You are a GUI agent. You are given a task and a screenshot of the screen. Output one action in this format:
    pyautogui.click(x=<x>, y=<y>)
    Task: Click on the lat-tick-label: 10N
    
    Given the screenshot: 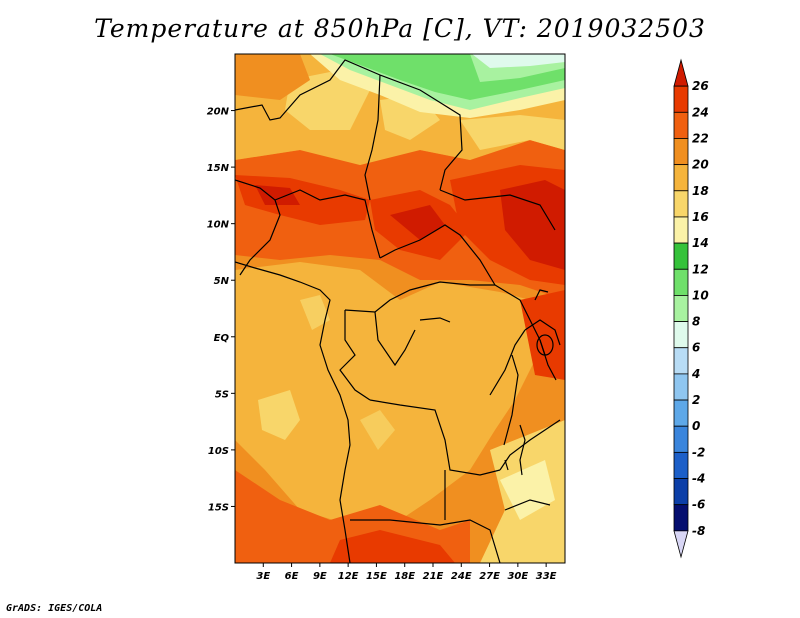 What is the action you would take?
    pyautogui.click(x=218, y=225)
    